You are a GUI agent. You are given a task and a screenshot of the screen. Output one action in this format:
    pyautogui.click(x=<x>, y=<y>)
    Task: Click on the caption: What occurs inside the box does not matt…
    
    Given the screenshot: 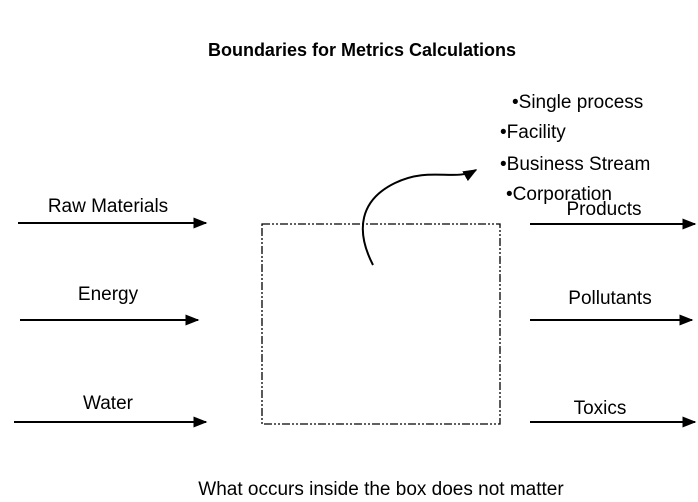 What is the action you would take?
    pyautogui.click(x=381, y=489)
    